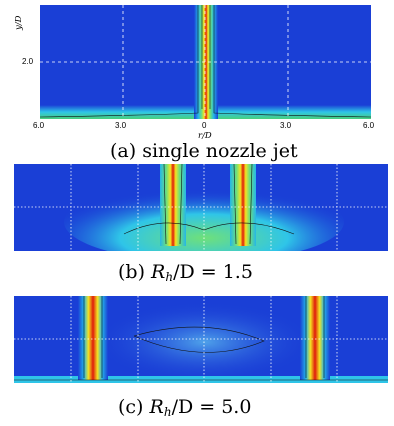 This screenshot has height=426, width=394. Describe the element at coordinates (209, 204) in the screenshot. I see `panel-b-contour-lines` at that location.